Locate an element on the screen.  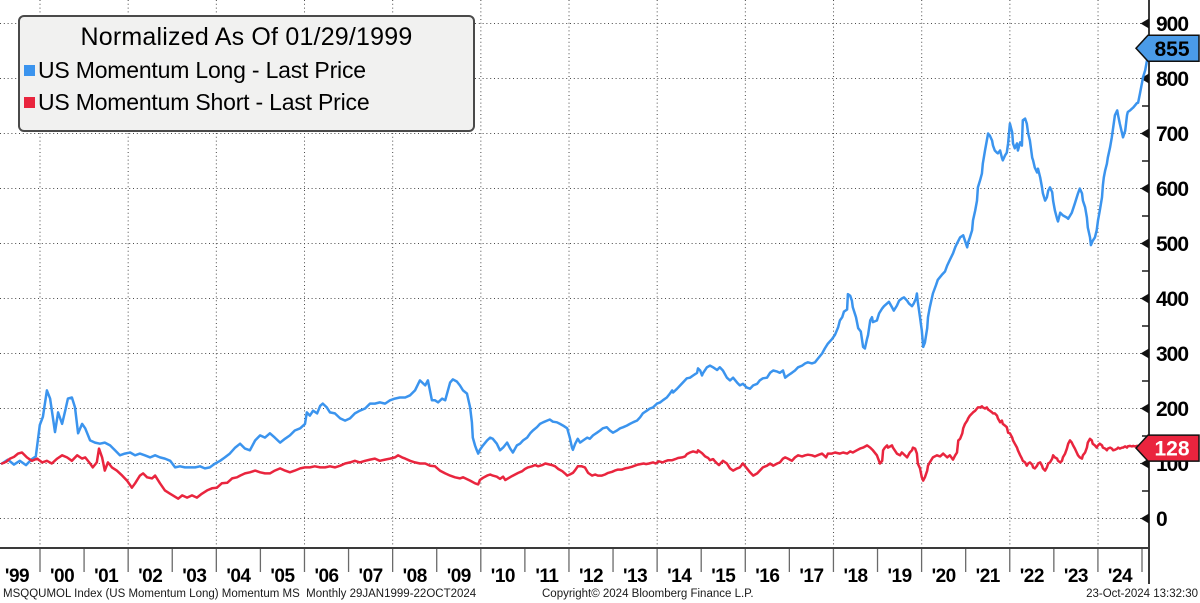
x-axis-ticks is located at coordinates (591, 560).